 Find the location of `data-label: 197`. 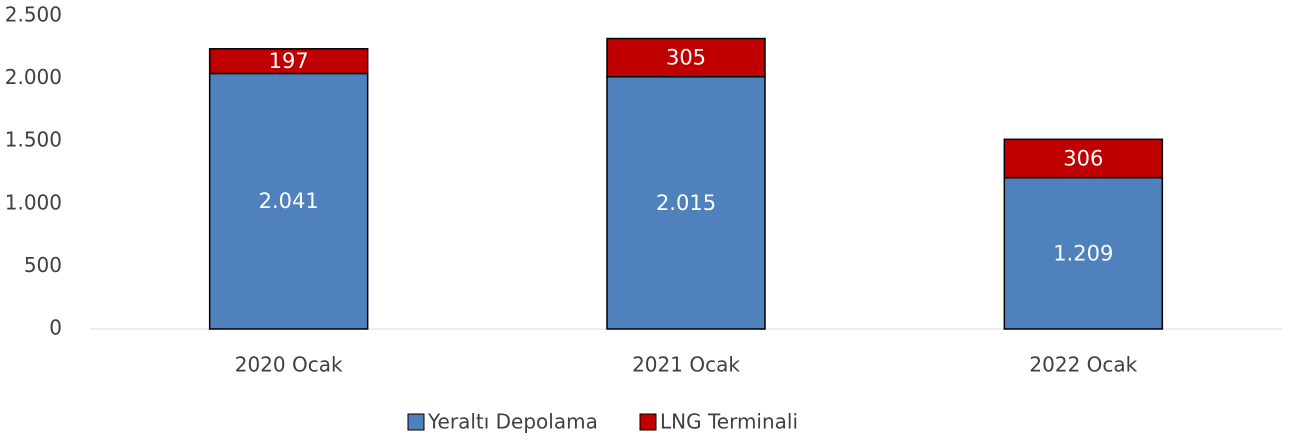

data-label: 197 is located at coordinates (289, 61).